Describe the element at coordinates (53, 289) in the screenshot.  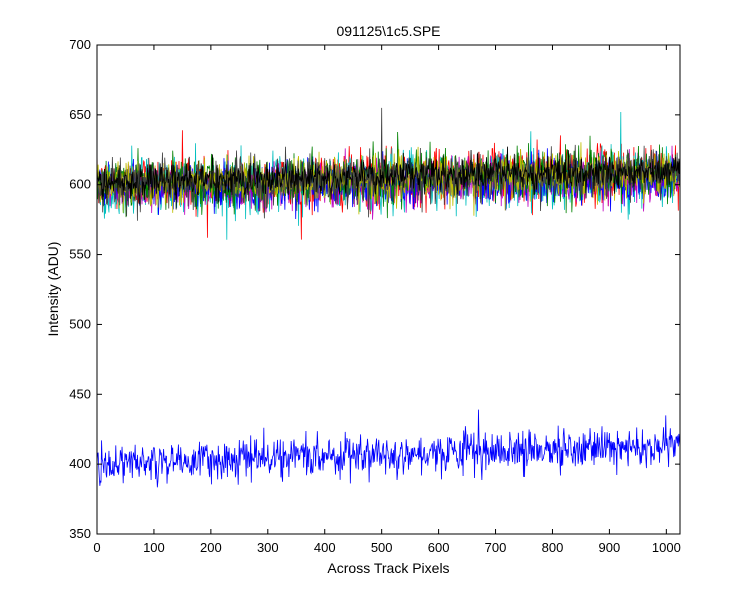
I see `y-axis-title: Intensity (ADU)` at that location.